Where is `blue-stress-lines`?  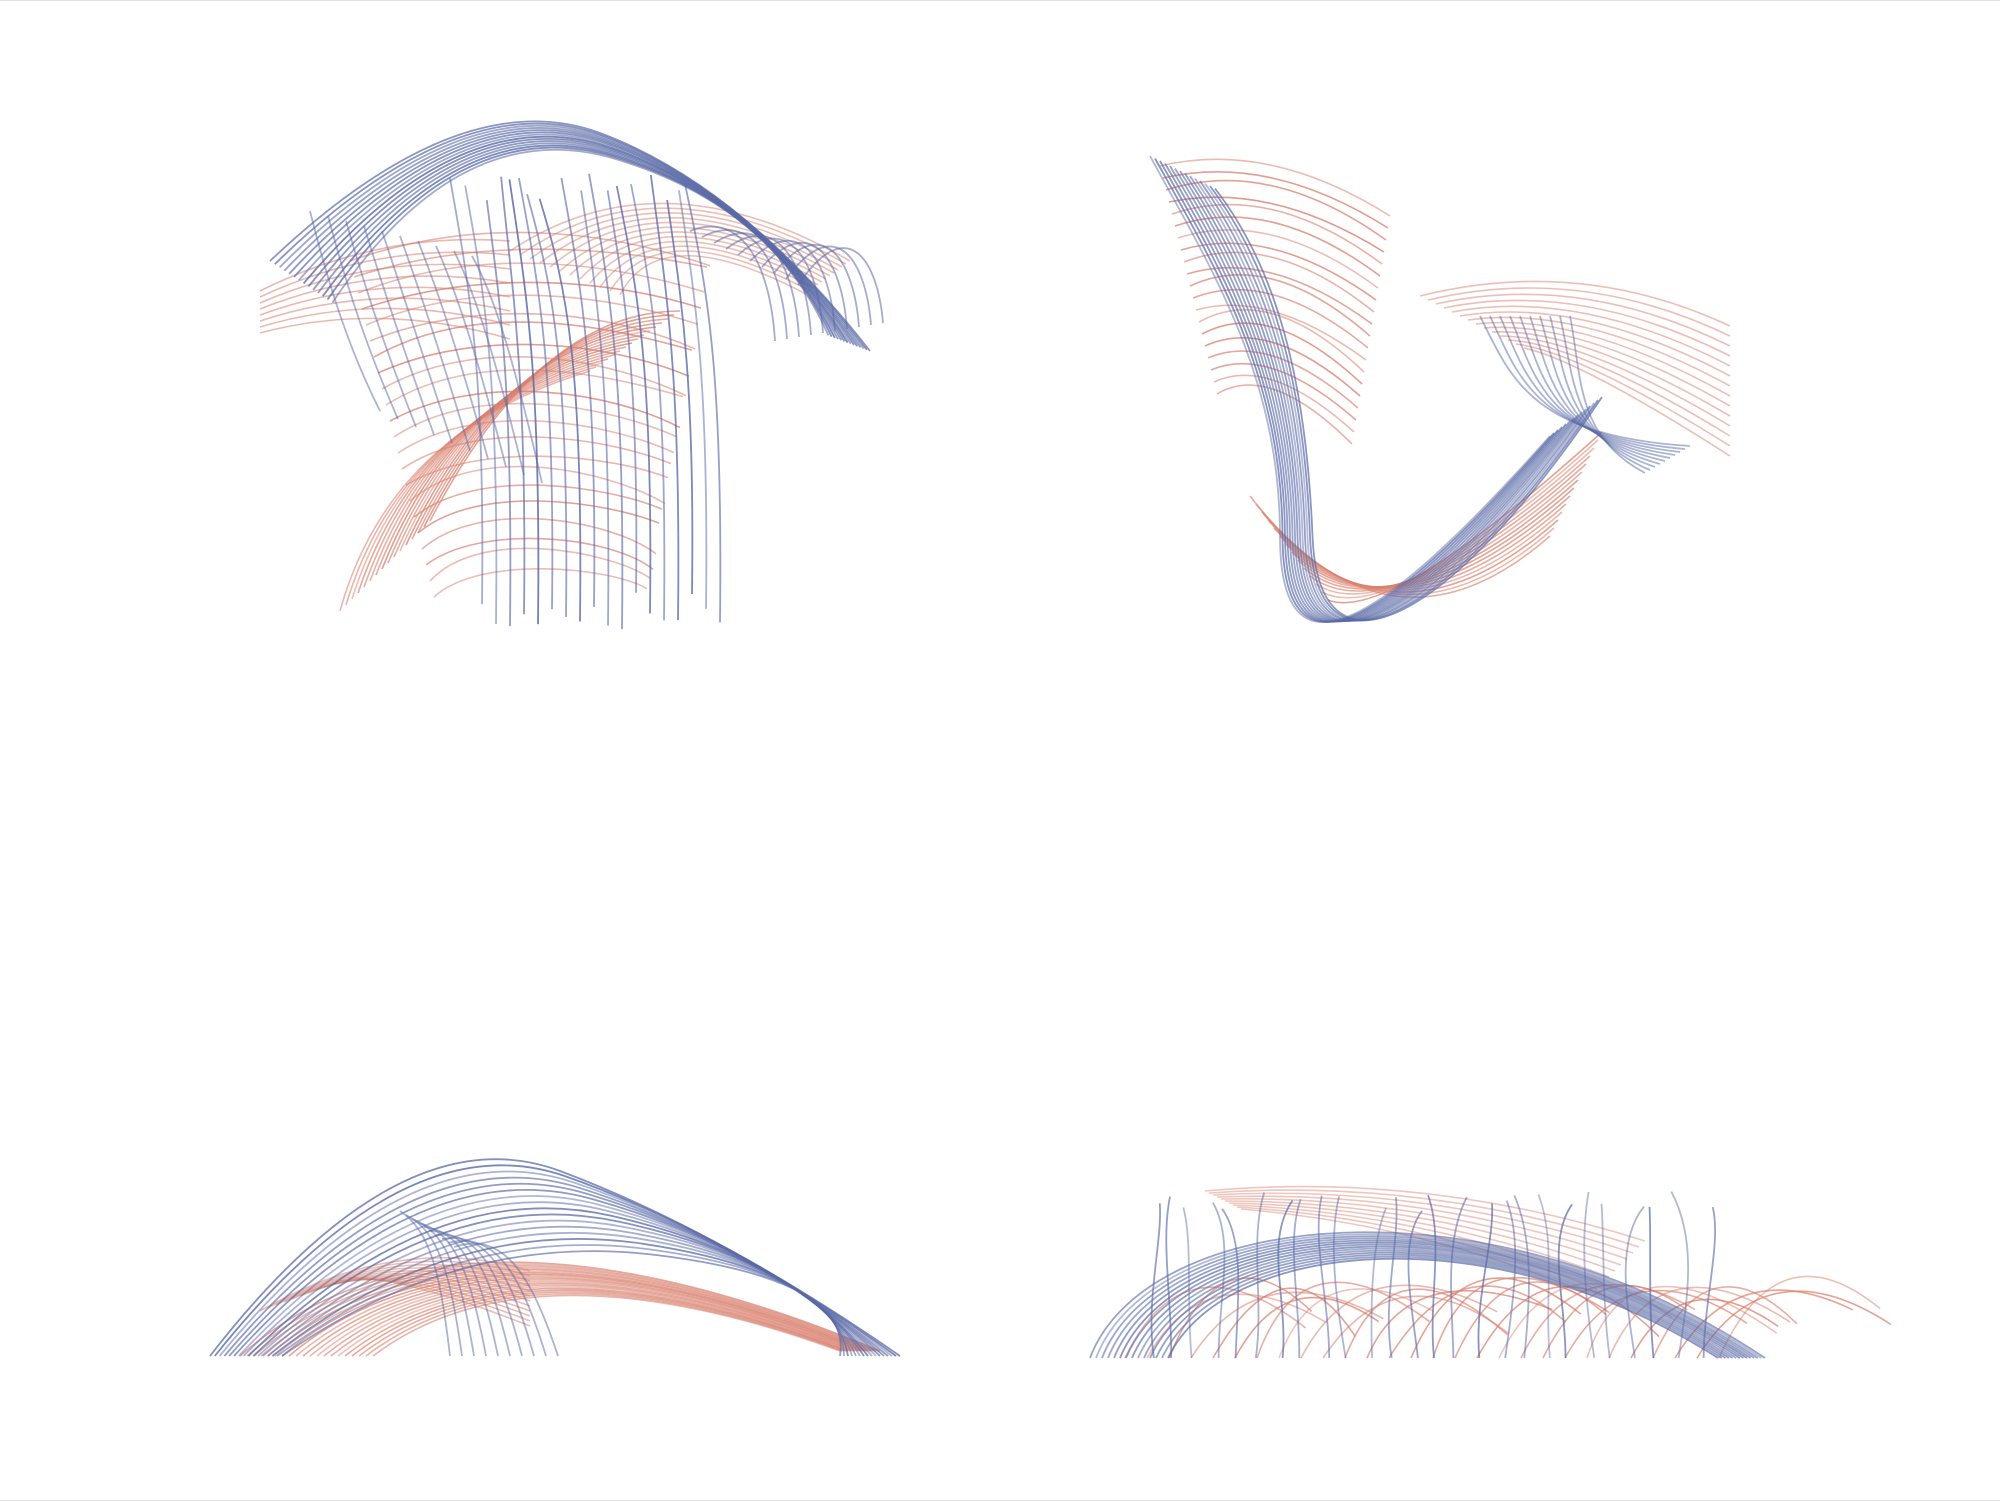 blue-stress-lines is located at coordinates (576, 375).